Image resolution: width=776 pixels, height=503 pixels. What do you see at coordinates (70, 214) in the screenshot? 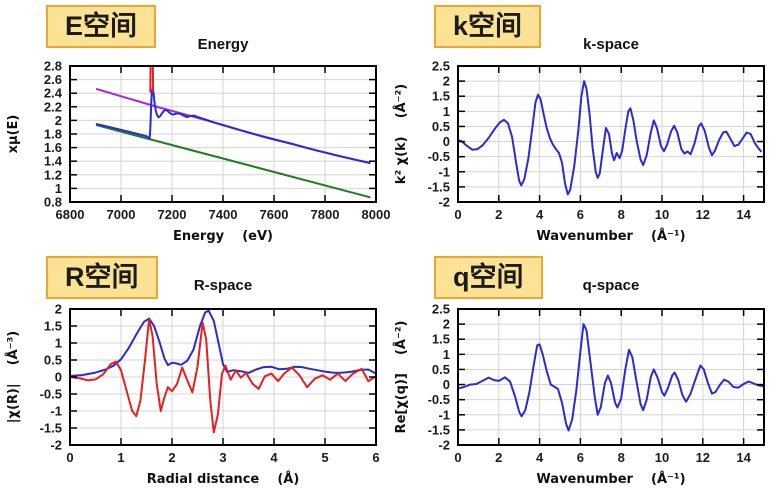
I see `svg-text: 6800` at bounding box center [70, 214].